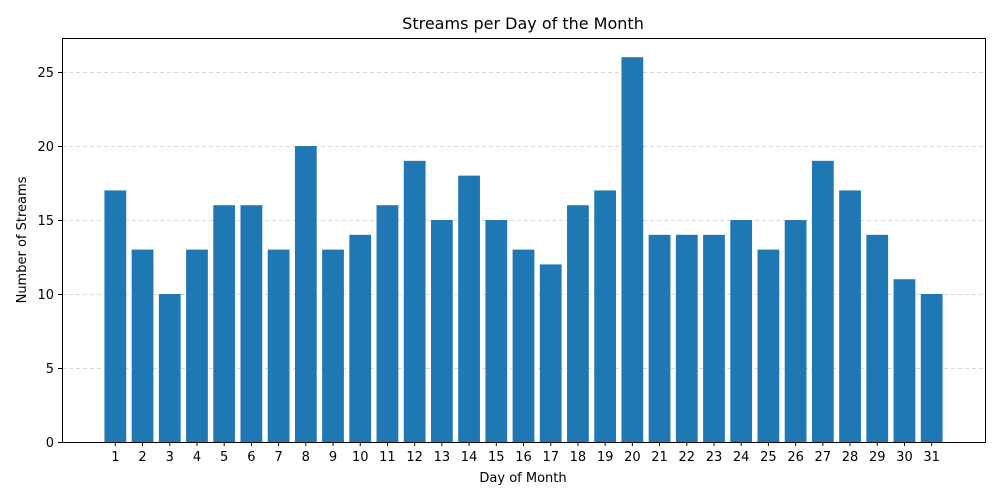 The image size is (1000, 504). I want to click on x-tick-label: 7, so click(278, 457).